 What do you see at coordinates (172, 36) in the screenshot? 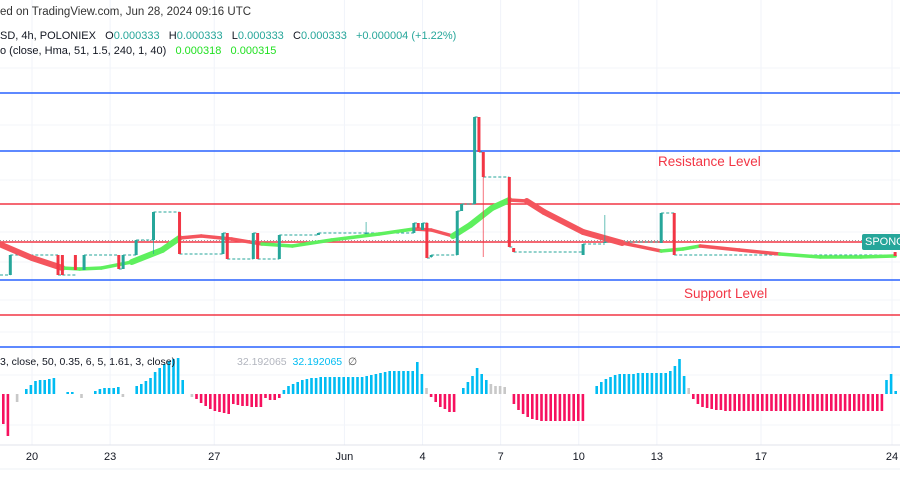
I see `high-label: H` at bounding box center [172, 36].